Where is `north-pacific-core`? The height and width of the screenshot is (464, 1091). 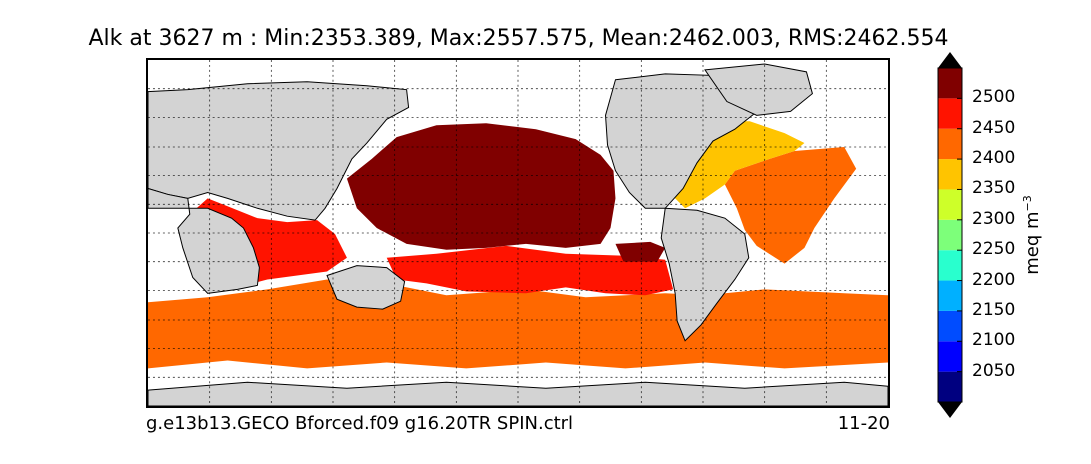
north-pacific-core is located at coordinates (481, 186).